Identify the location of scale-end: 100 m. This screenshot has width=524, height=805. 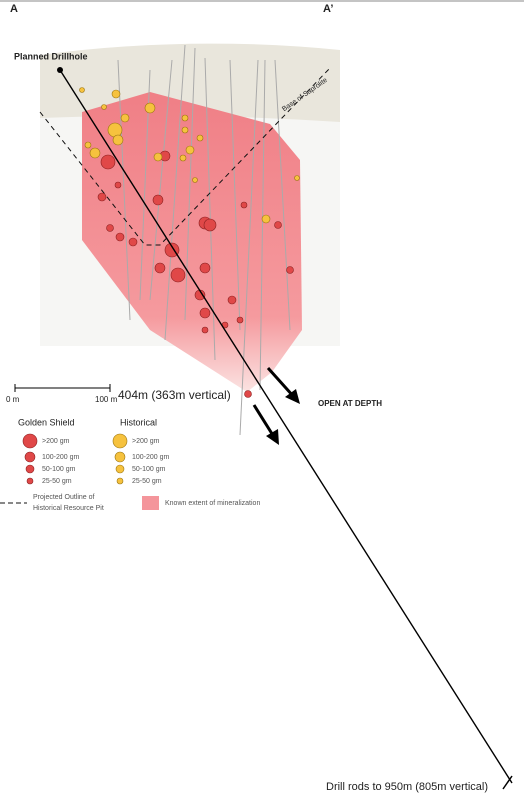
(106, 399).